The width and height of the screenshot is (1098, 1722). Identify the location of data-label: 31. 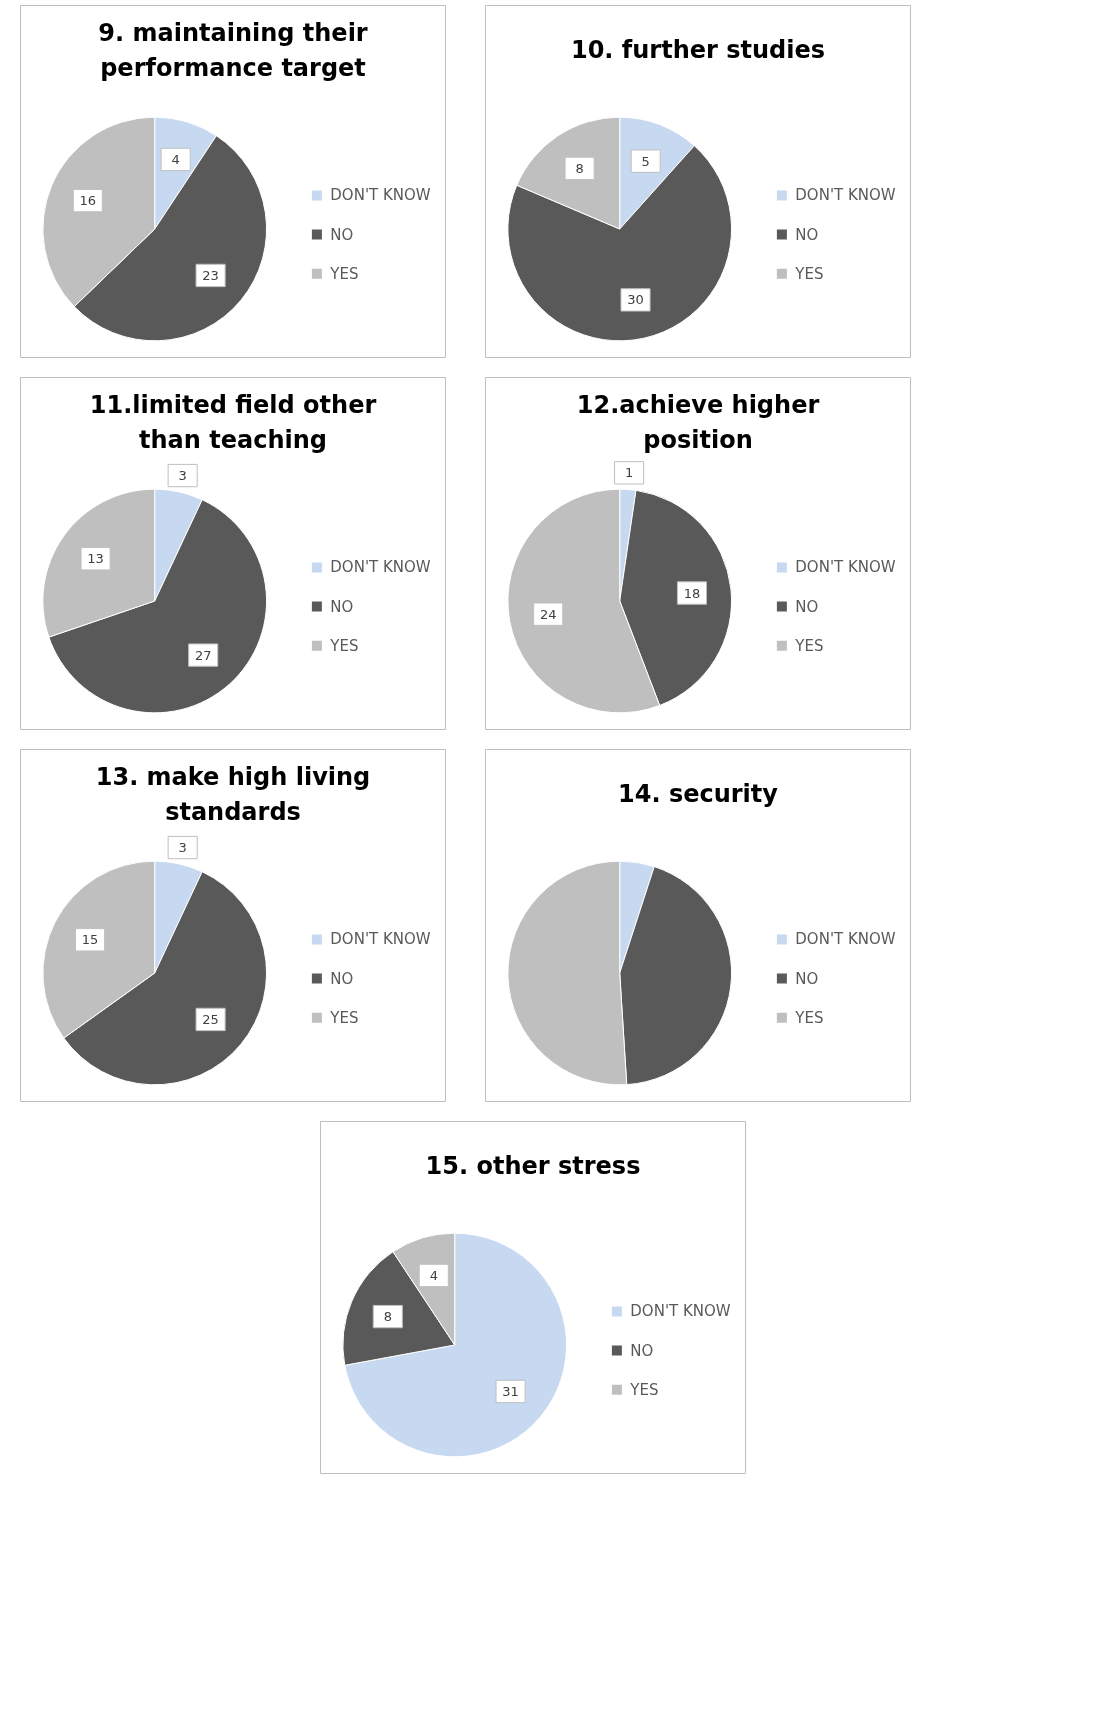
(510, 1391).